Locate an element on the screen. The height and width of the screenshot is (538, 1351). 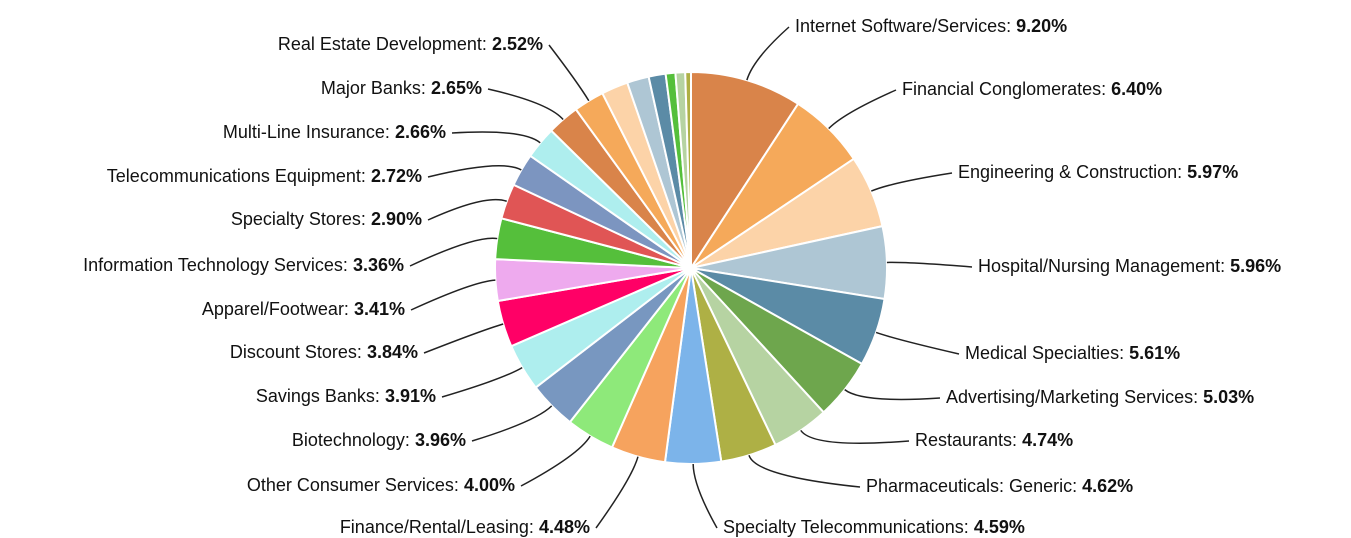
category-label: Engineering & Construction: is located at coordinates (1070, 172).